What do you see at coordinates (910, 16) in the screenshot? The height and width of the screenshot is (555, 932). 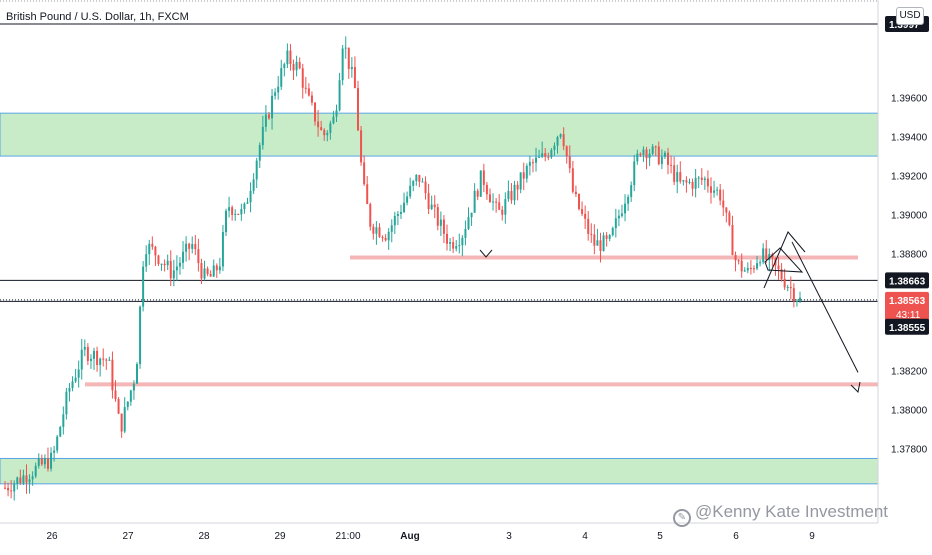 I see `currency-button: USD` at bounding box center [910, 16].